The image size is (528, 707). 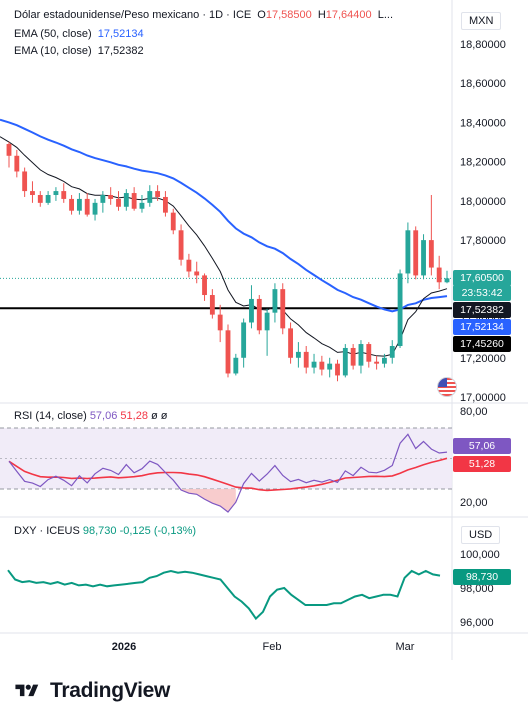 I want to click on ema10-value: 17,52382, so click(x=120, y=51).